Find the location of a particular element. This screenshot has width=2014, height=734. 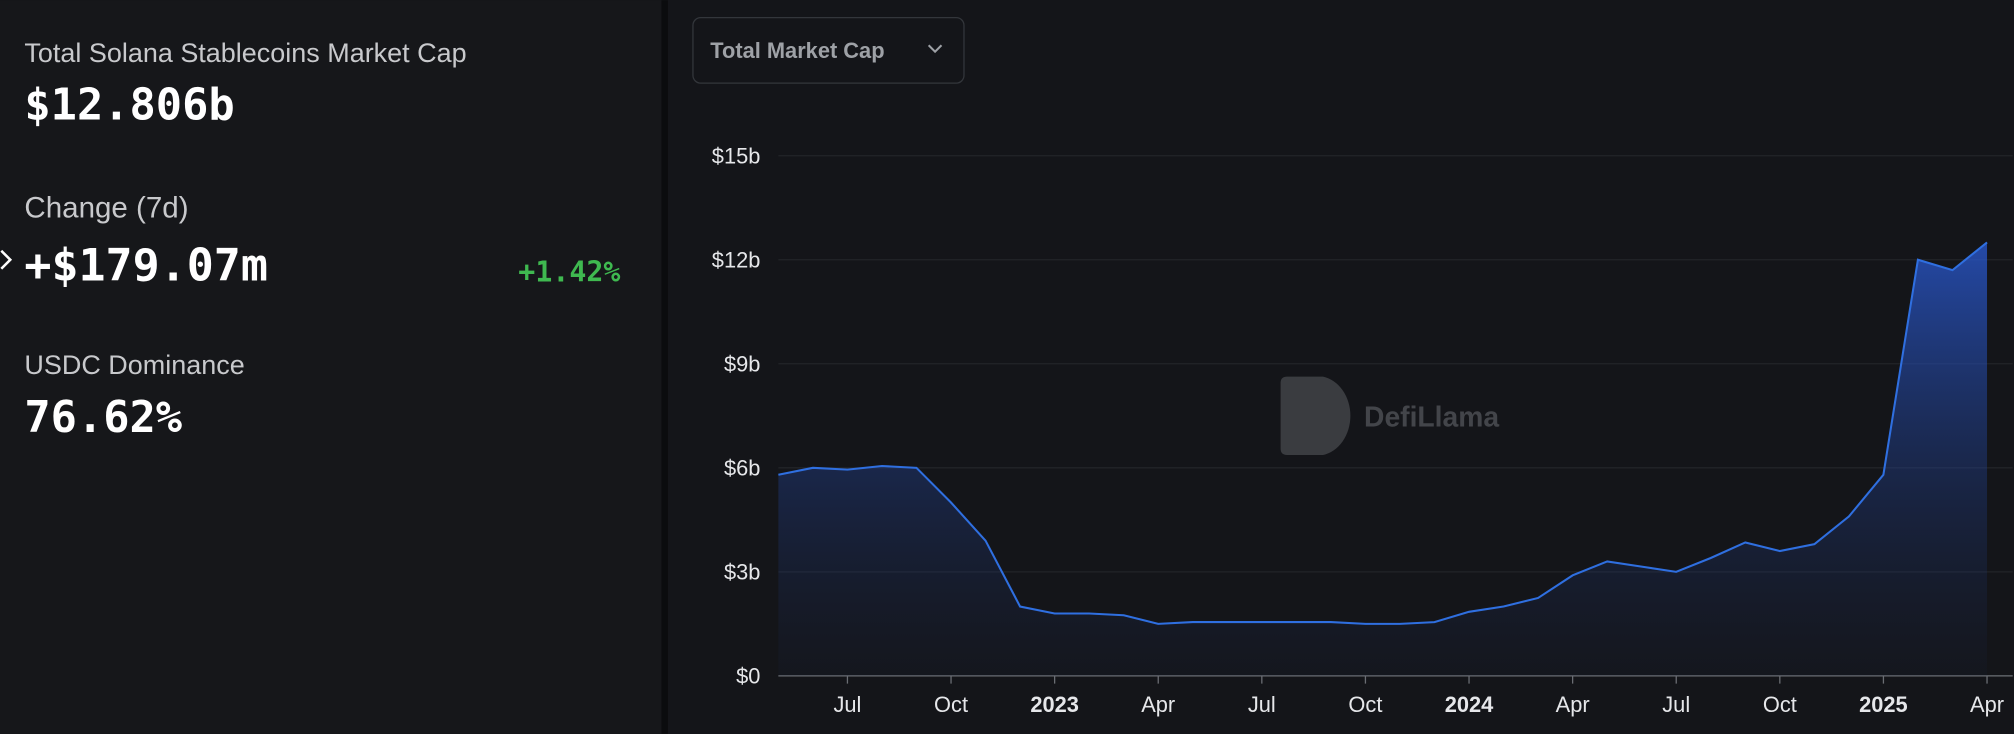

stat-label: USDC Dominance is located at coordinates (134, 365).